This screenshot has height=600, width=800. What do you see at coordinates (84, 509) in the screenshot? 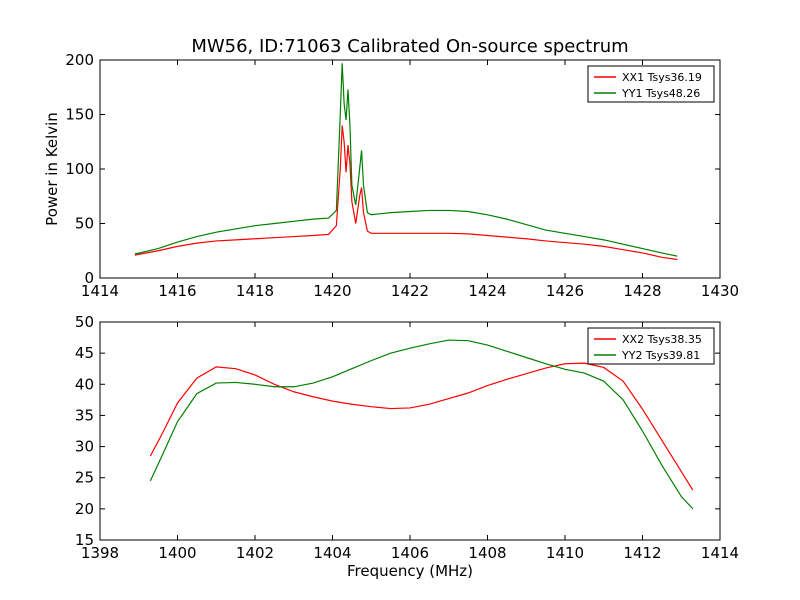
I see `y-tick-label: 20` at bounding box center [84, 509].